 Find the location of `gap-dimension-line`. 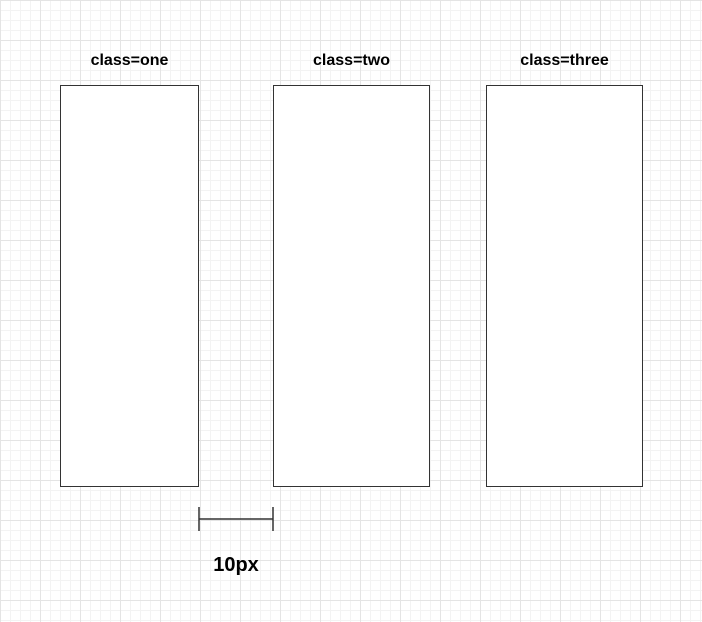

gap-dimension-line is located at coordinates (236, 519).